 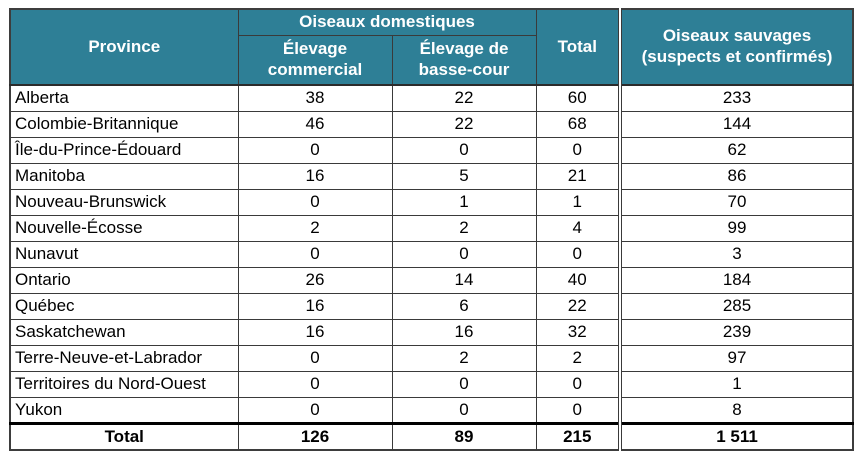 I want to click on table-row-territoires-du-nord-ouest: Territoires du Nord-Ouest 0 0 0 1, so click(x=431, y=384).